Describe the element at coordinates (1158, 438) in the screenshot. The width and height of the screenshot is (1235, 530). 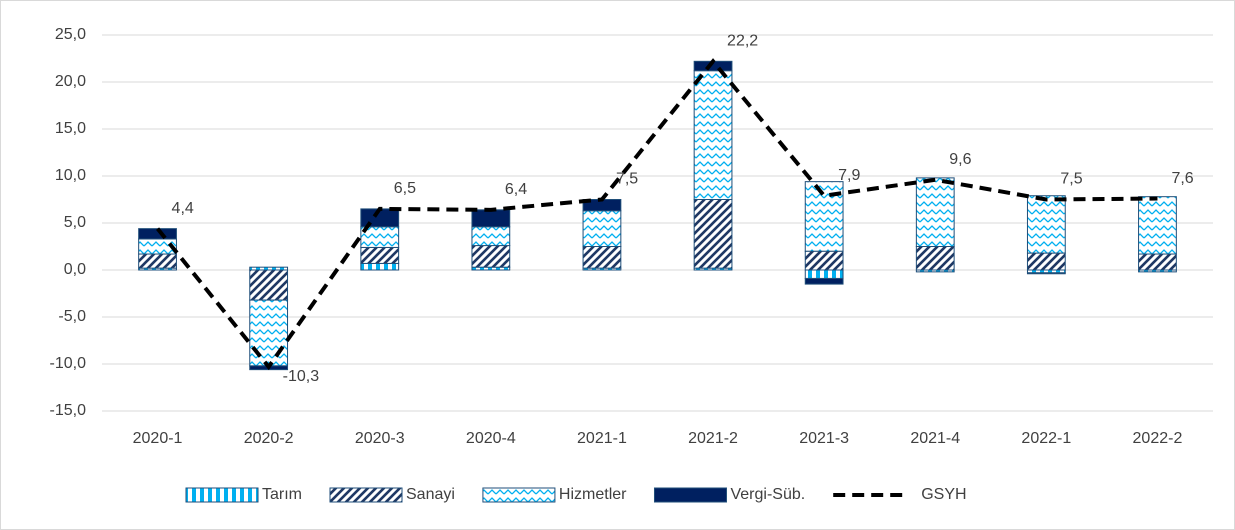
I see `x-tick-label: 2022-2` at that location.